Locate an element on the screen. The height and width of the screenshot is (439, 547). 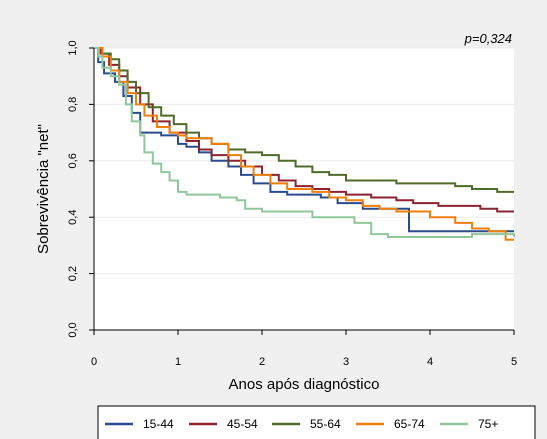
y-tick-label: 1,0 is located at coordinates (73, 47).